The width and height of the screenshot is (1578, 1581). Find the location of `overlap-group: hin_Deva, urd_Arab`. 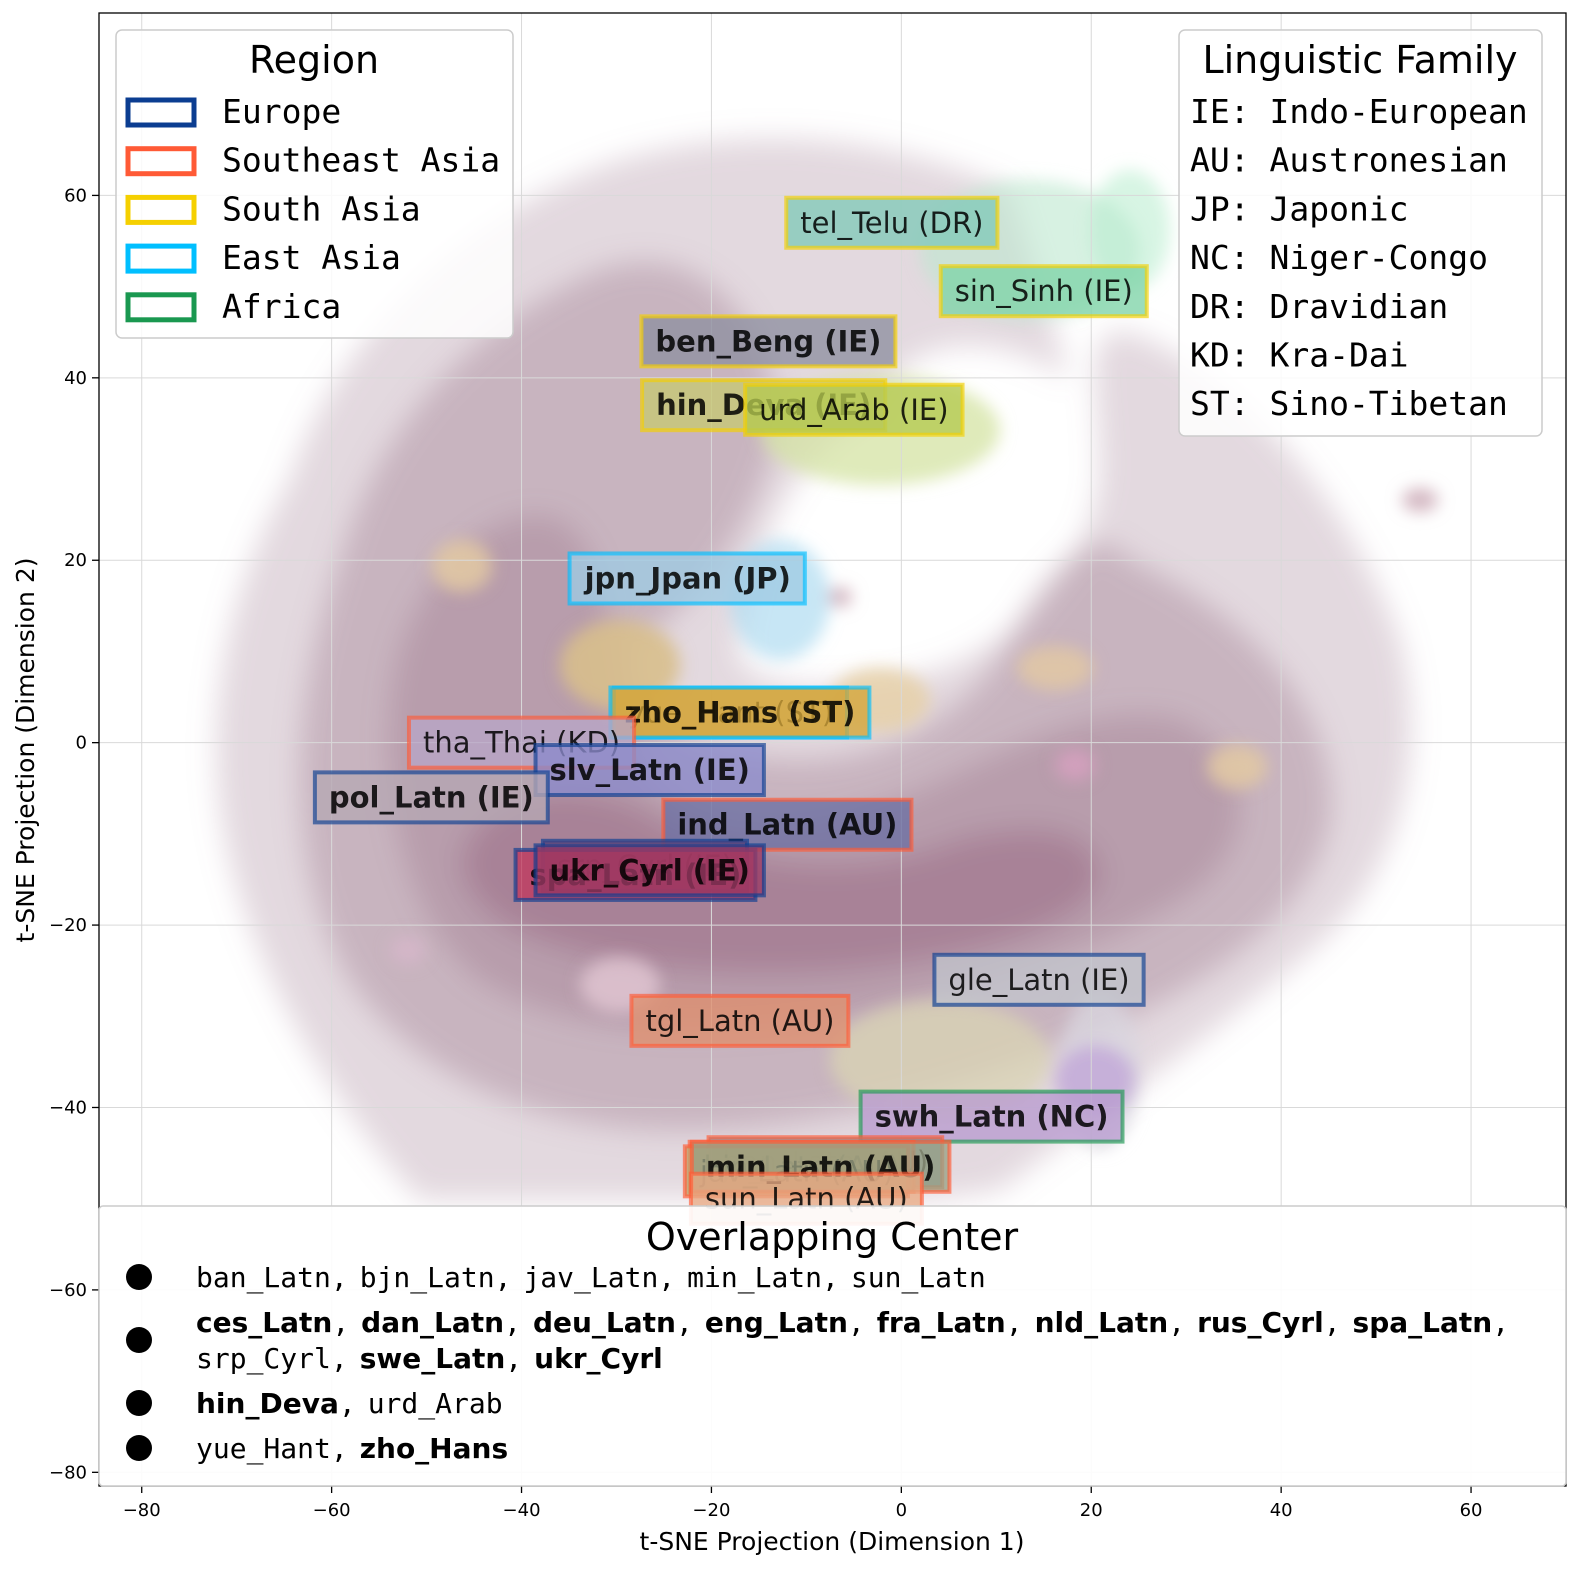

overlap-group: hin_Deva, urd_Arab is located at coordinates (314, 1404).